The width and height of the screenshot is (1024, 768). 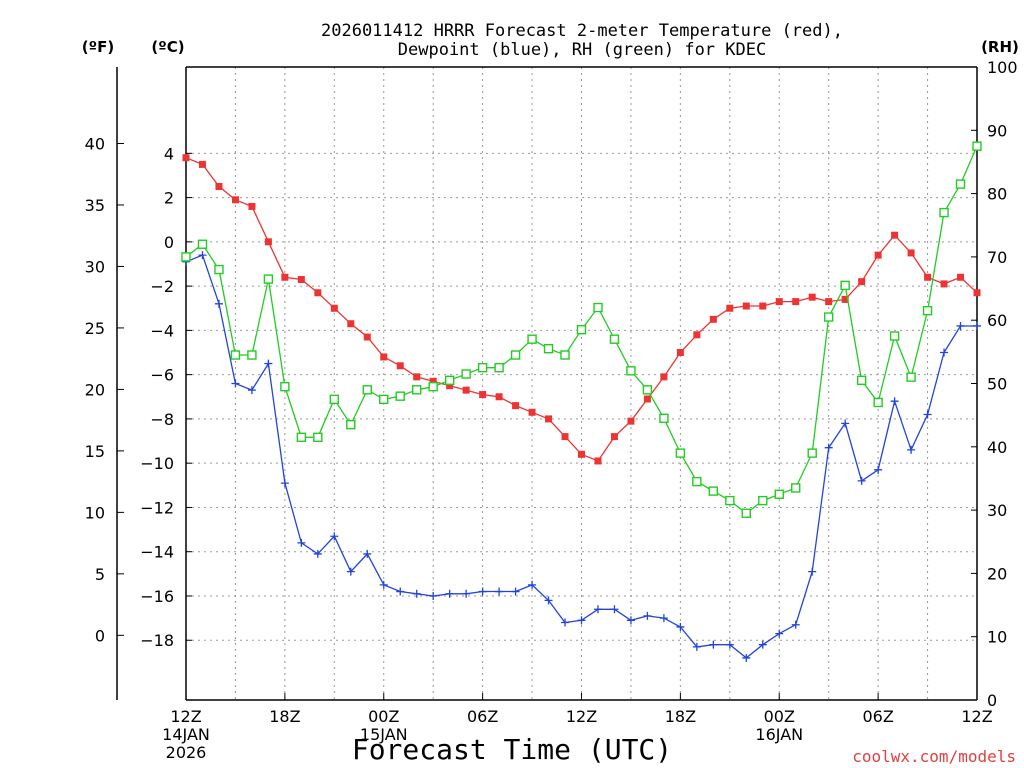 I want to click on celsius-tick-label: −6, so click(x=162, y=375).